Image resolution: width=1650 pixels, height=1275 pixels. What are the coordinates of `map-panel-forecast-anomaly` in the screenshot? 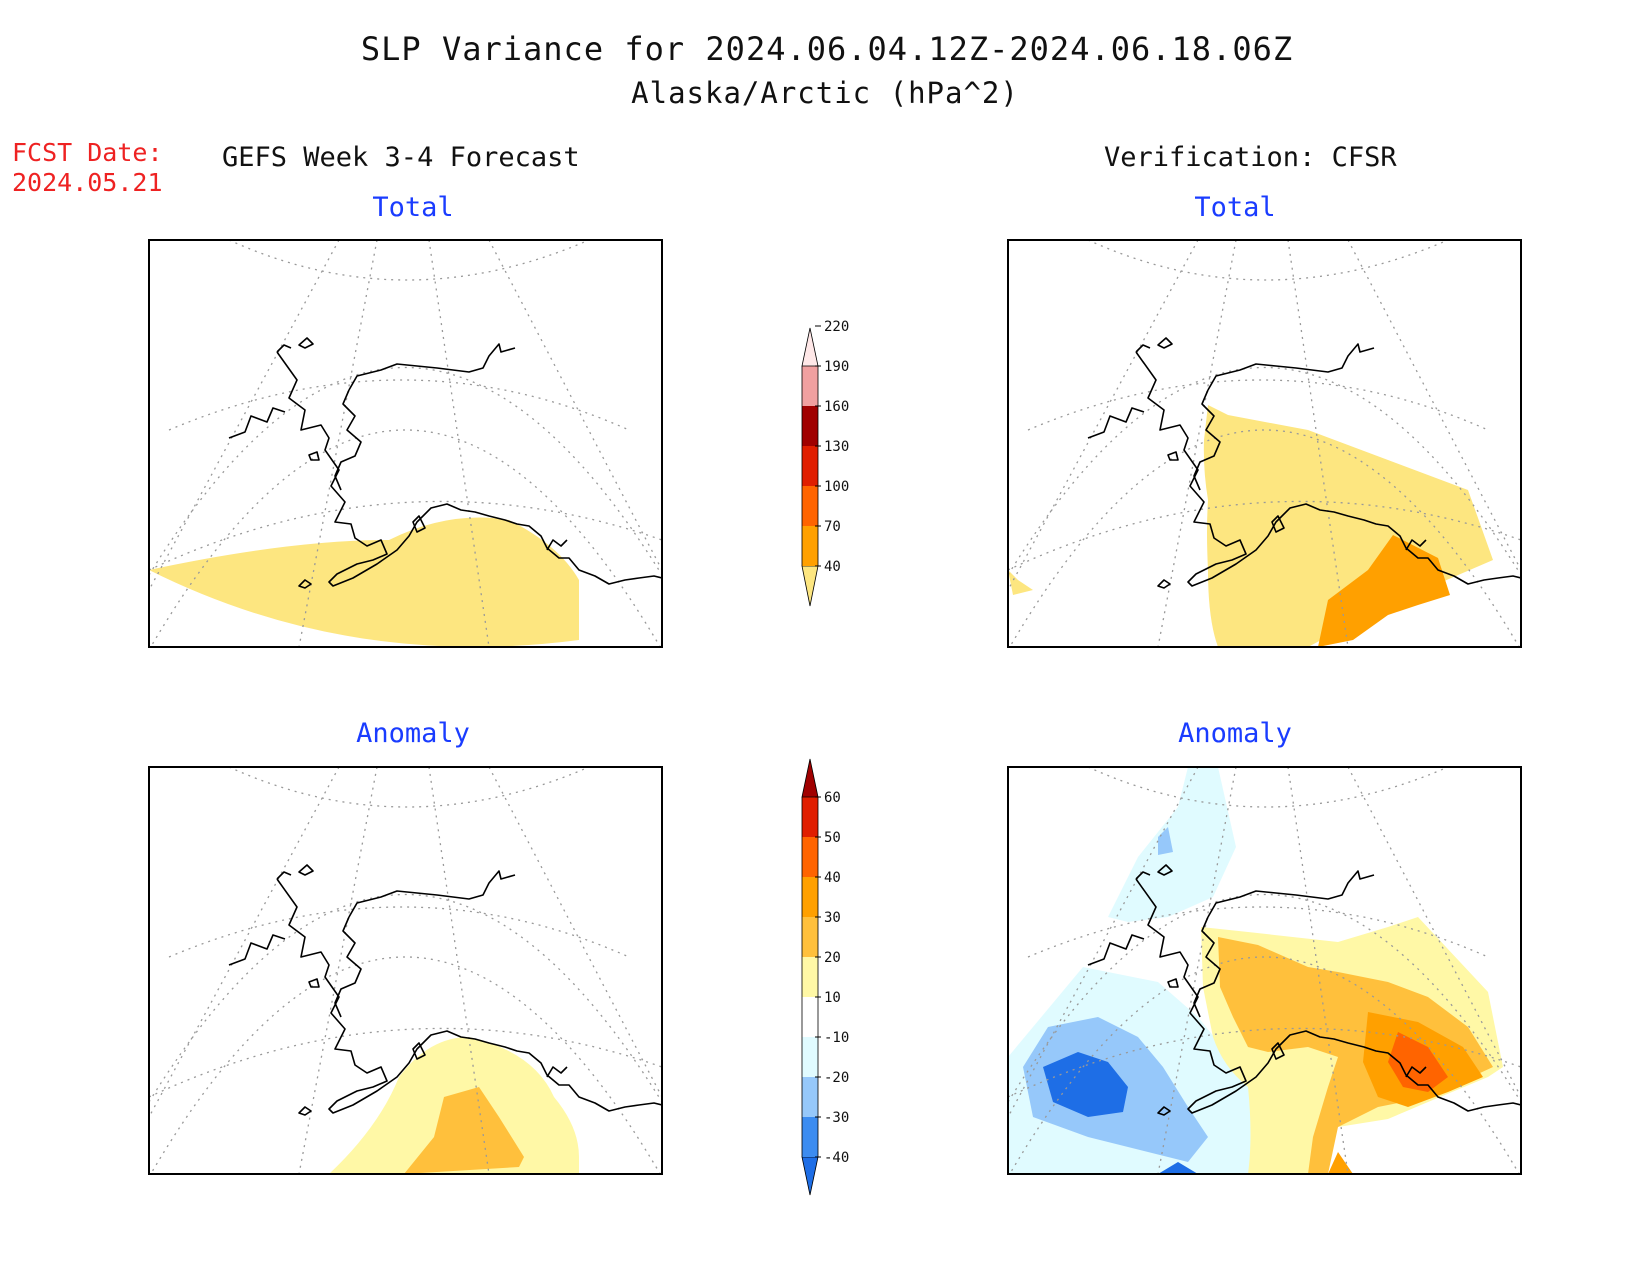 It's located at (405, 970).